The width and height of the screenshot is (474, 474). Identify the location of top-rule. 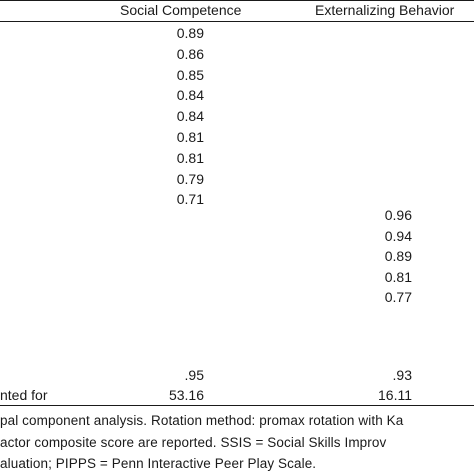
(237, 0).